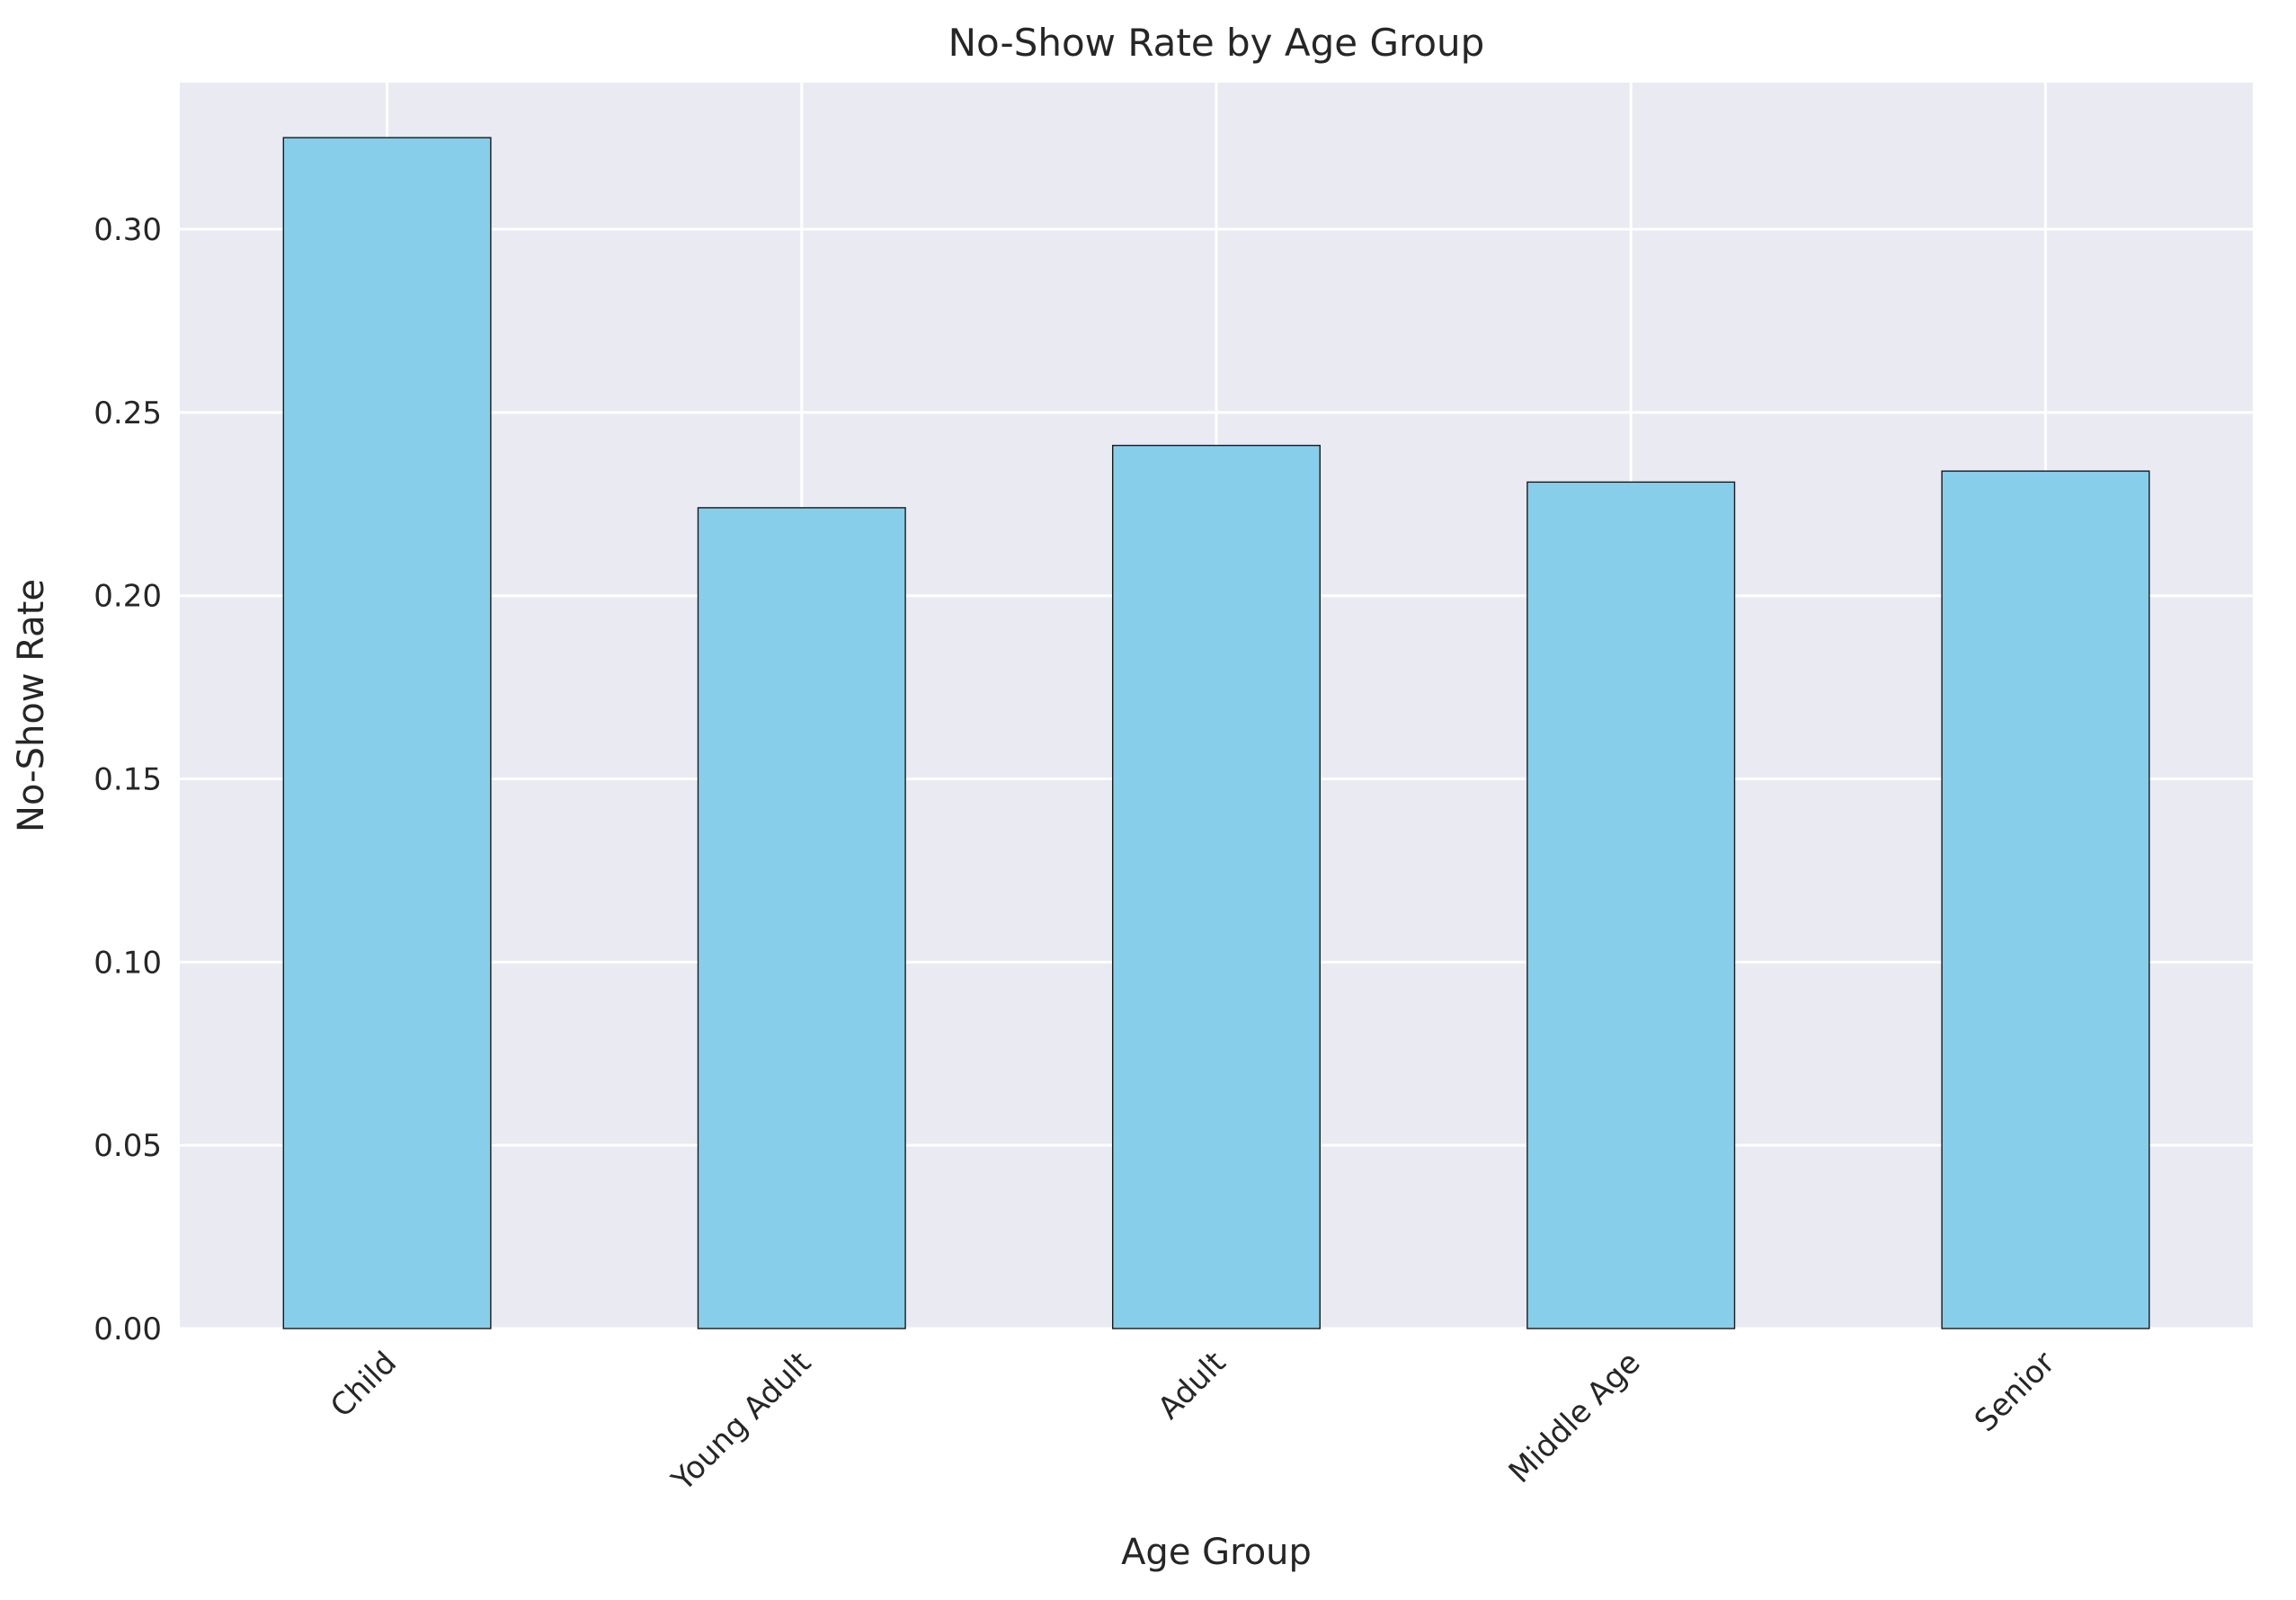 The height and width of the screenshot is (1600, 2296). Describe the element at coordinates (127, 413) in the screenshot. I see `y-tick-label: 0.25` at that location.